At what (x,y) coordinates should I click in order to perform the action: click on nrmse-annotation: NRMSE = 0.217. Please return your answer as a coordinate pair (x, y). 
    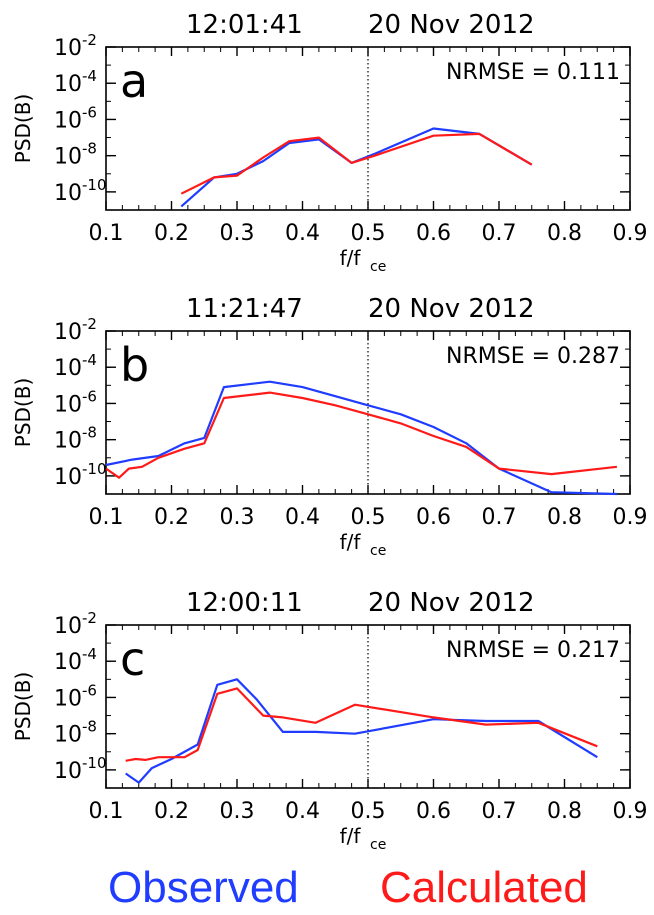
    Looking at the image, I should click on (533, 650).